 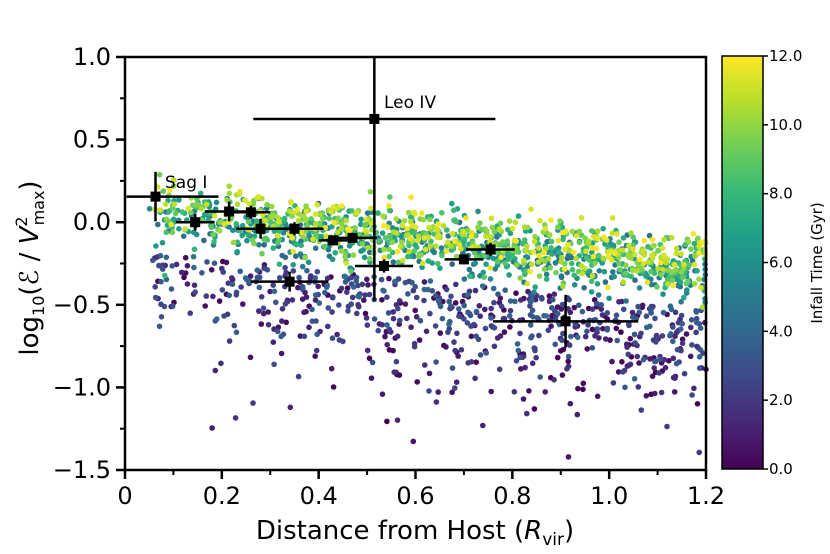 What do you see at coordinates (781, 194) in the screenshot?
I see `colorbar-tick-label: 8.0` at bounding box center [781, 194].